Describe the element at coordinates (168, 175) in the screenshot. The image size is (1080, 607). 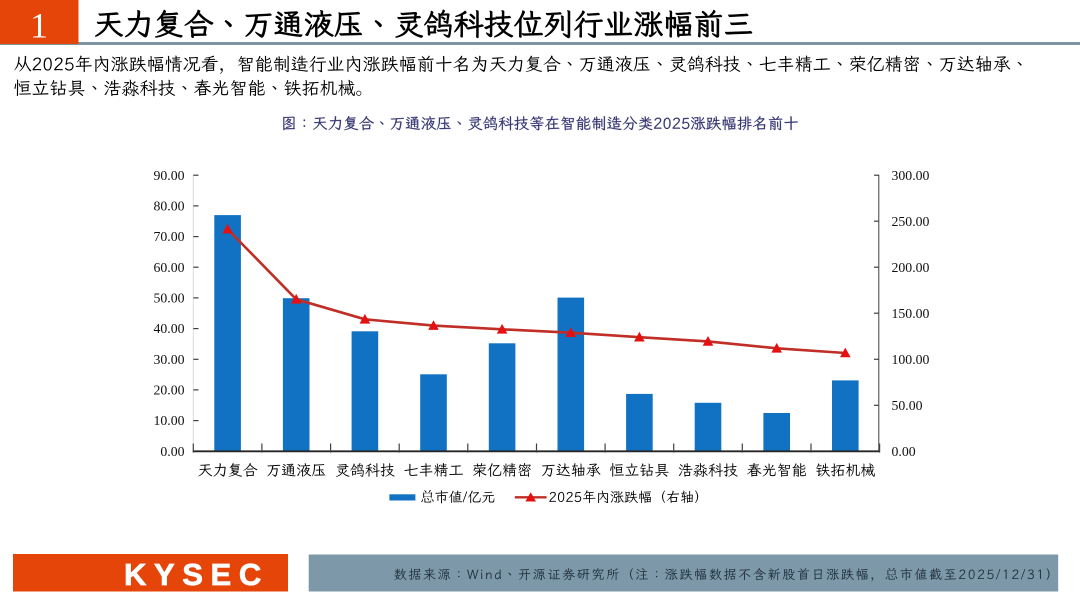
I see `svg-text: 90.00` at that location.